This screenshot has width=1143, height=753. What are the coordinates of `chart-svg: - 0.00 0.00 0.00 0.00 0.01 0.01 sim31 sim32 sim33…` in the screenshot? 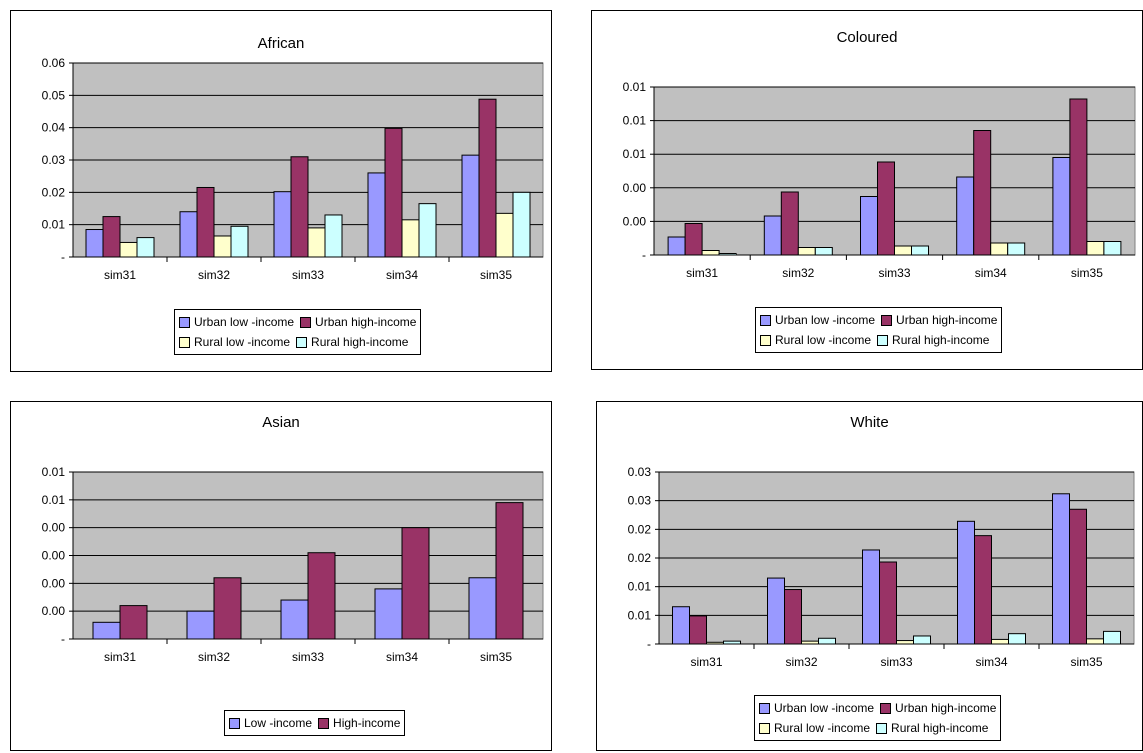 It's located at (293, 564).